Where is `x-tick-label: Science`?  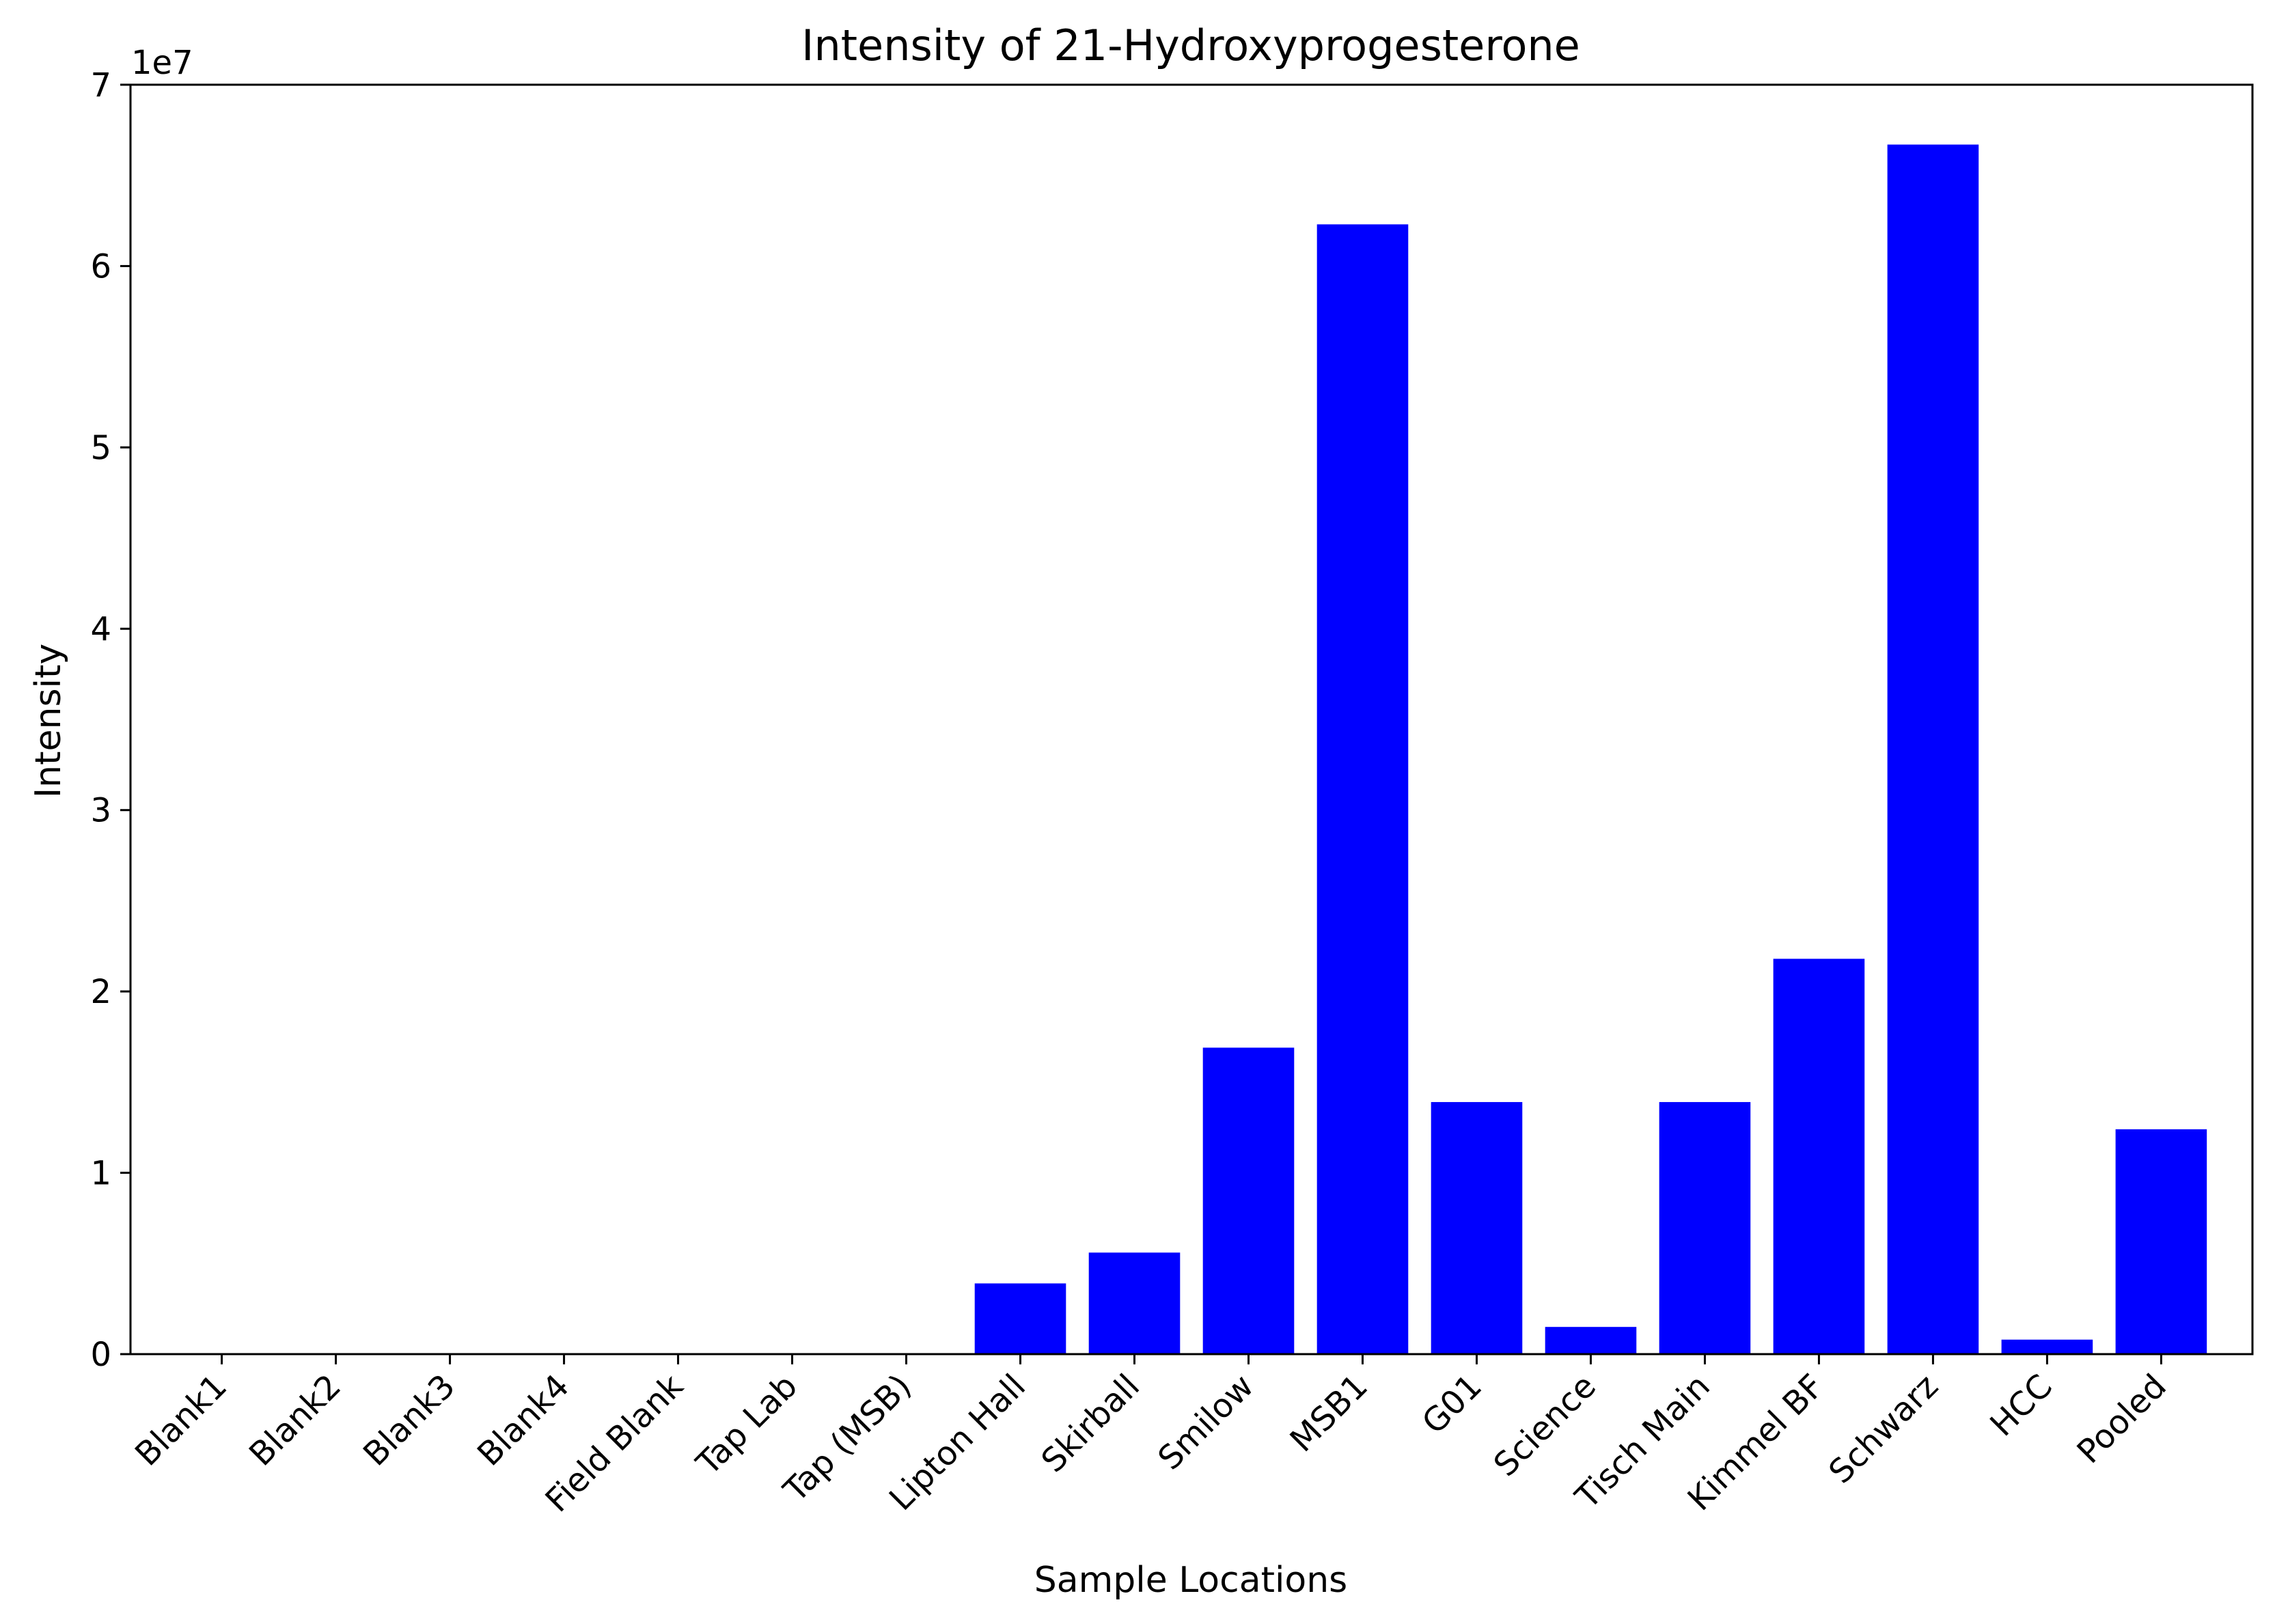 x-tick-label: Science is located at coordinates (1545, 1425).